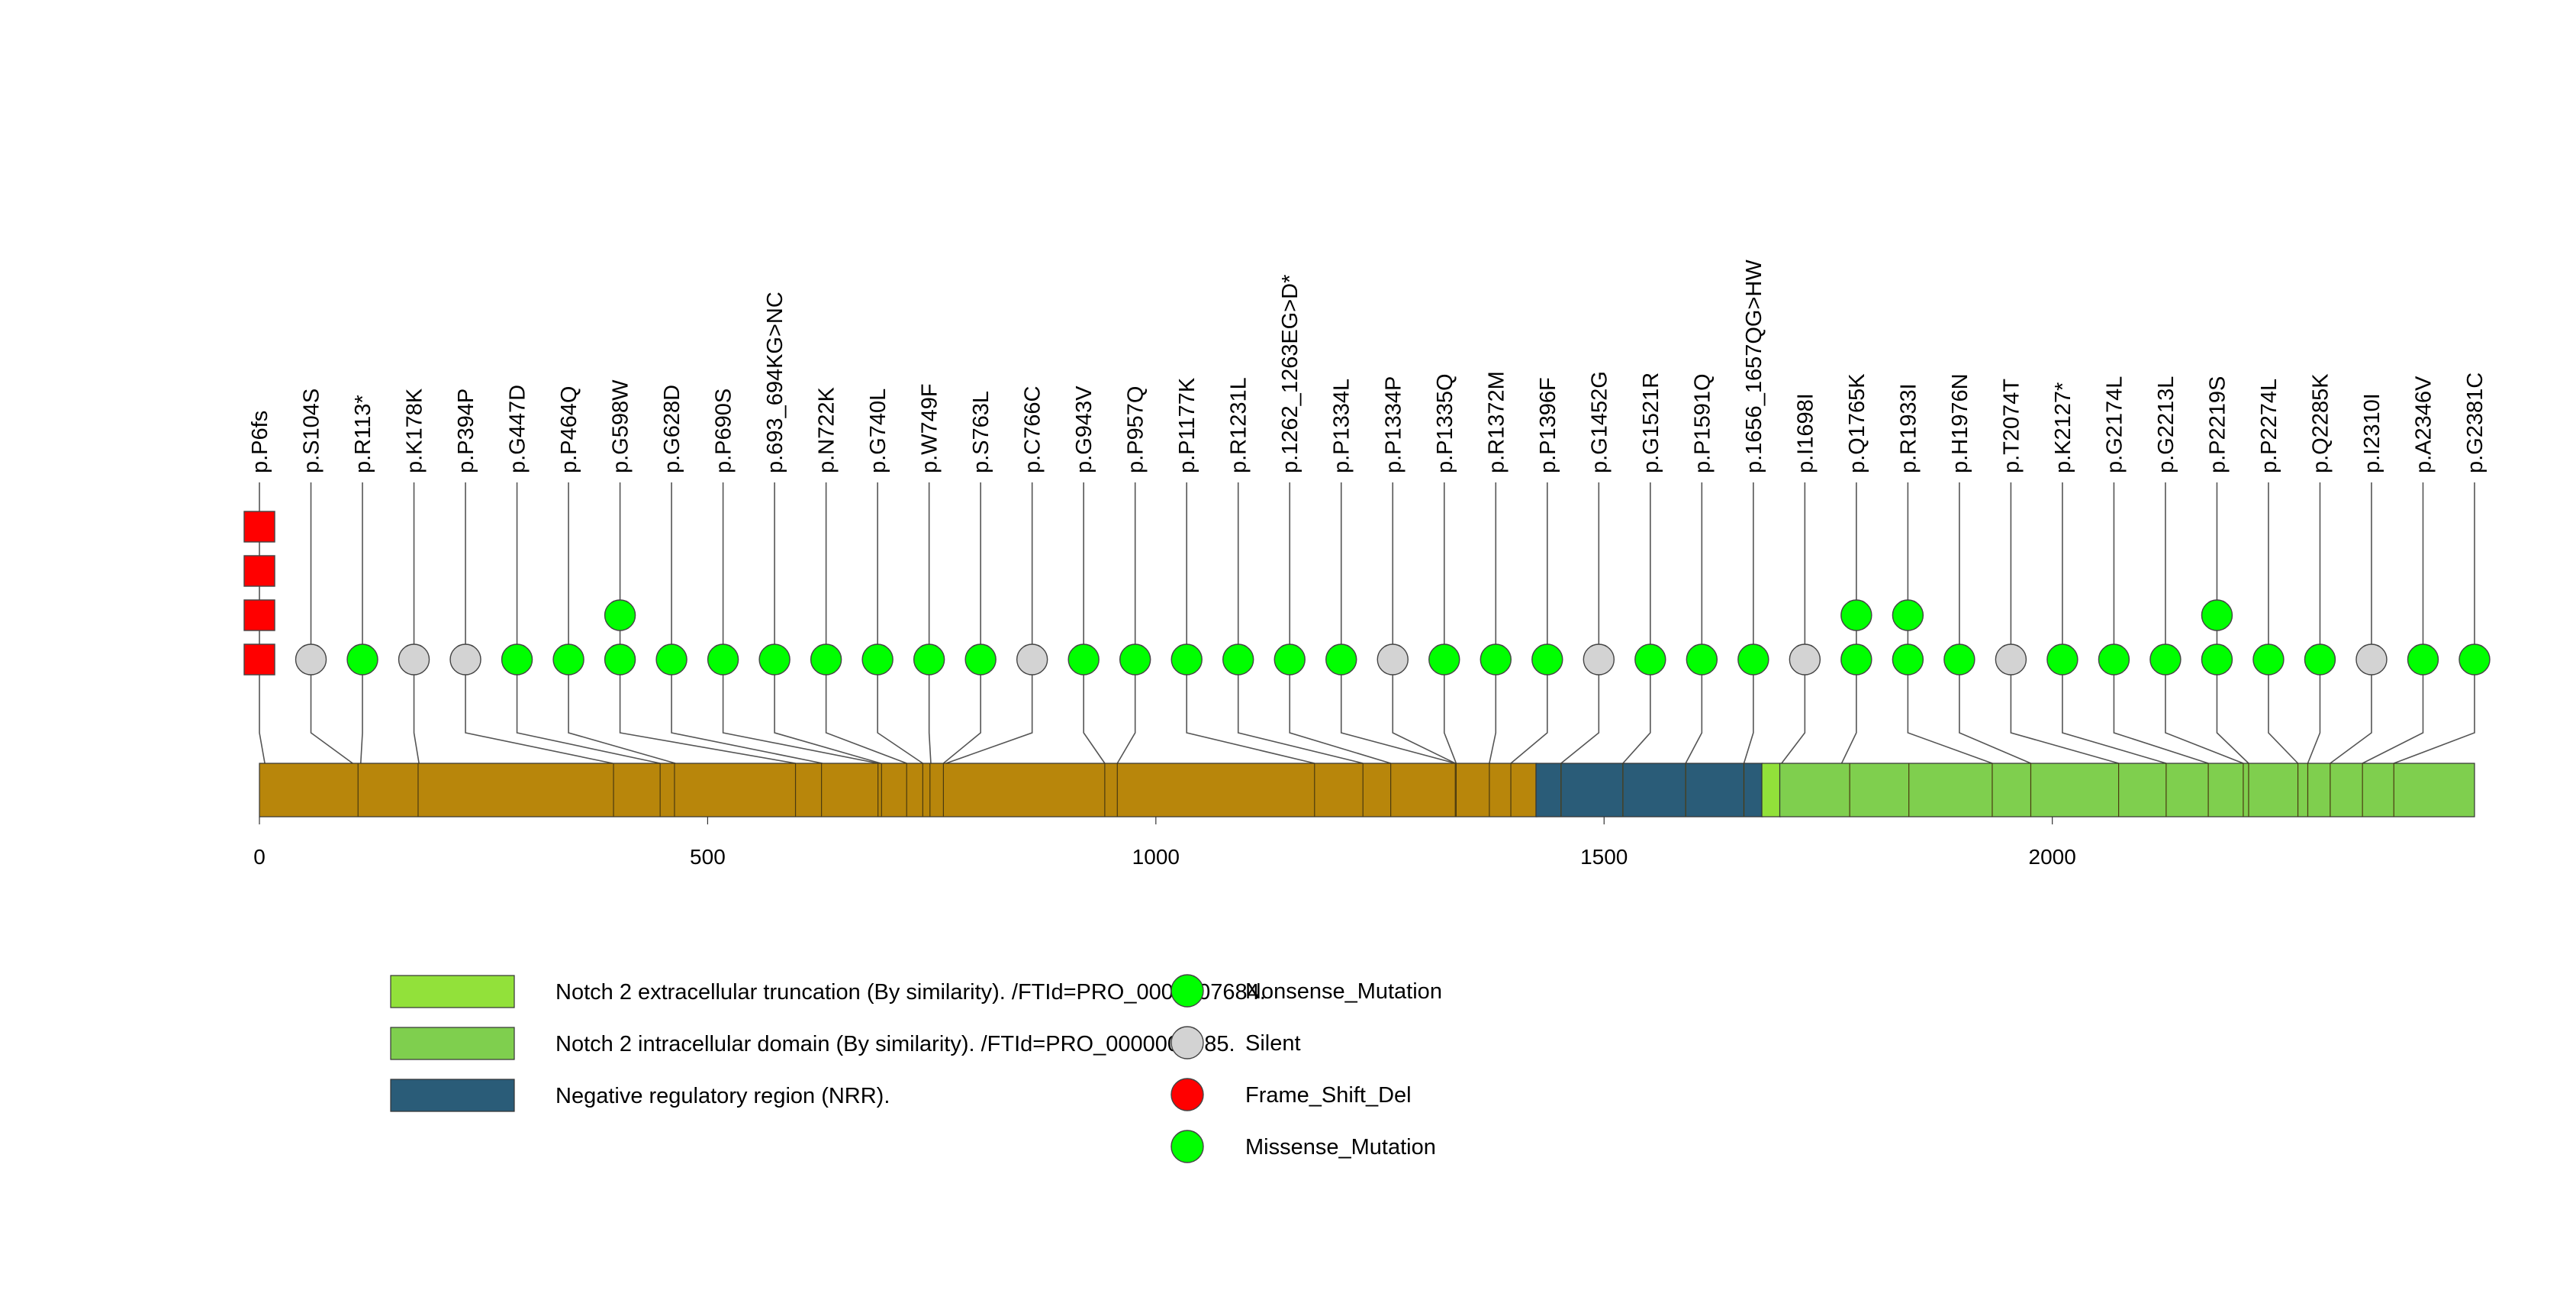 This screenshot has height=1290, width=2576. What do you see at coordinates (672, 429) in the screenshot?
I see `mutation-label: p.G628D` at bounding box center [672, 429].